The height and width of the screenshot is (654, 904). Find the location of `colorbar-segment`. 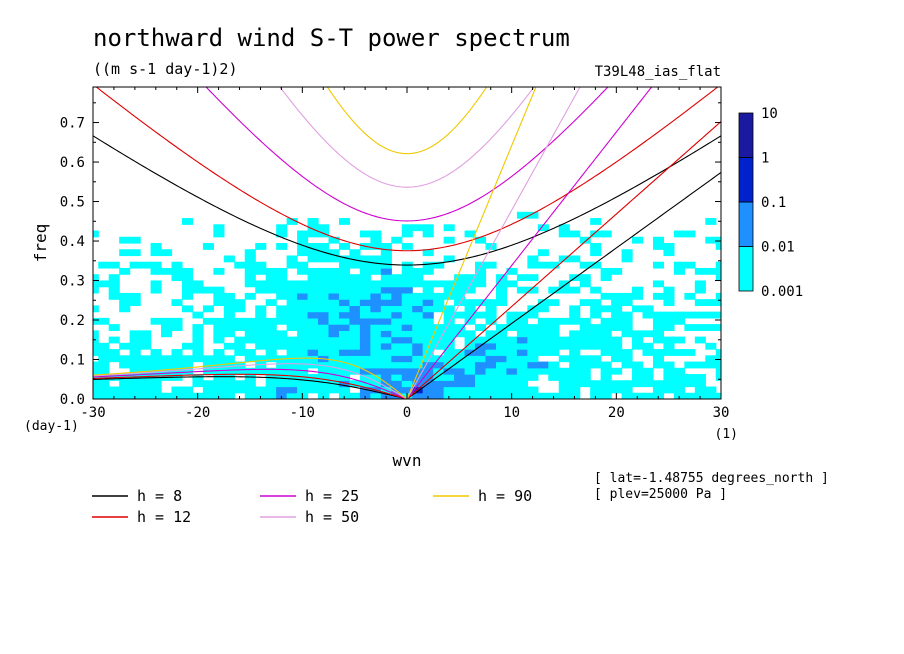

colorbar-segment is located at coordinates (746, 269).